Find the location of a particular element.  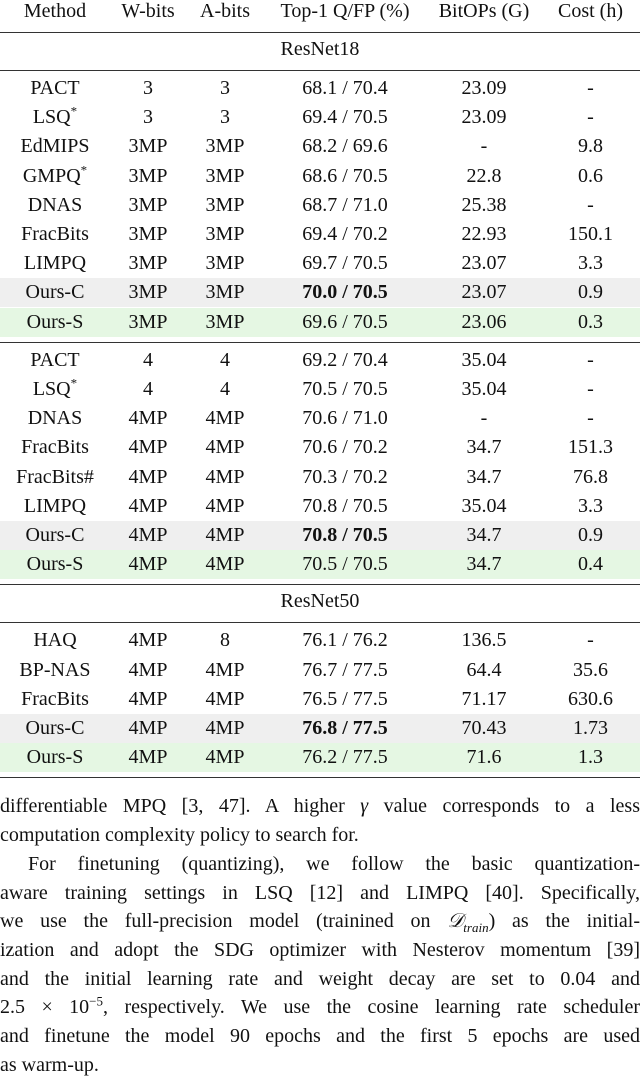

table-cell: 150.1 is located at coordinates (590, 234).